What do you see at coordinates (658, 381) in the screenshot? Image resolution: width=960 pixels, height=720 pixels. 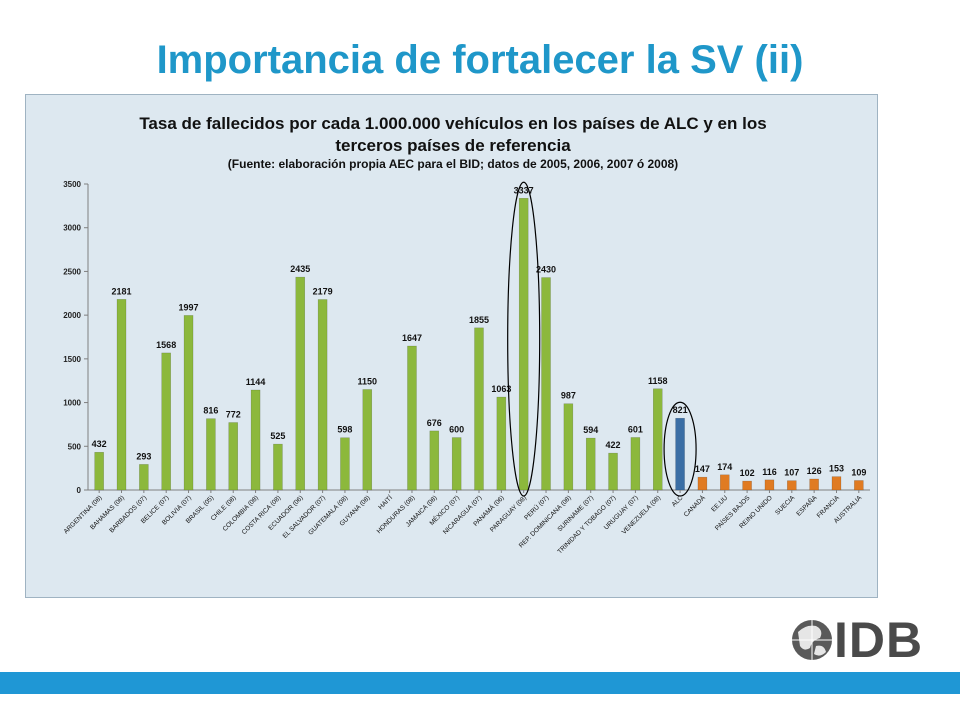 I see `data-label: 1158` at bounding box center [658, 381].